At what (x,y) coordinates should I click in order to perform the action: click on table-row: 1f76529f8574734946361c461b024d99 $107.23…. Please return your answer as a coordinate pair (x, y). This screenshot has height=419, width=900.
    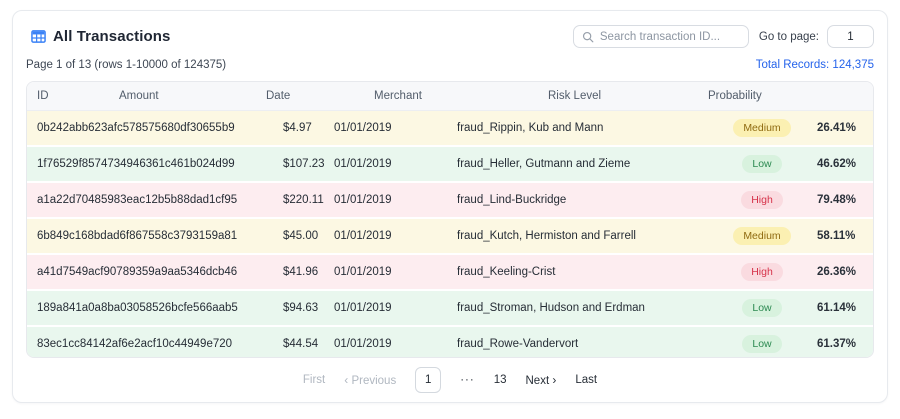
    Looking at the image, I should click on (450, 165).